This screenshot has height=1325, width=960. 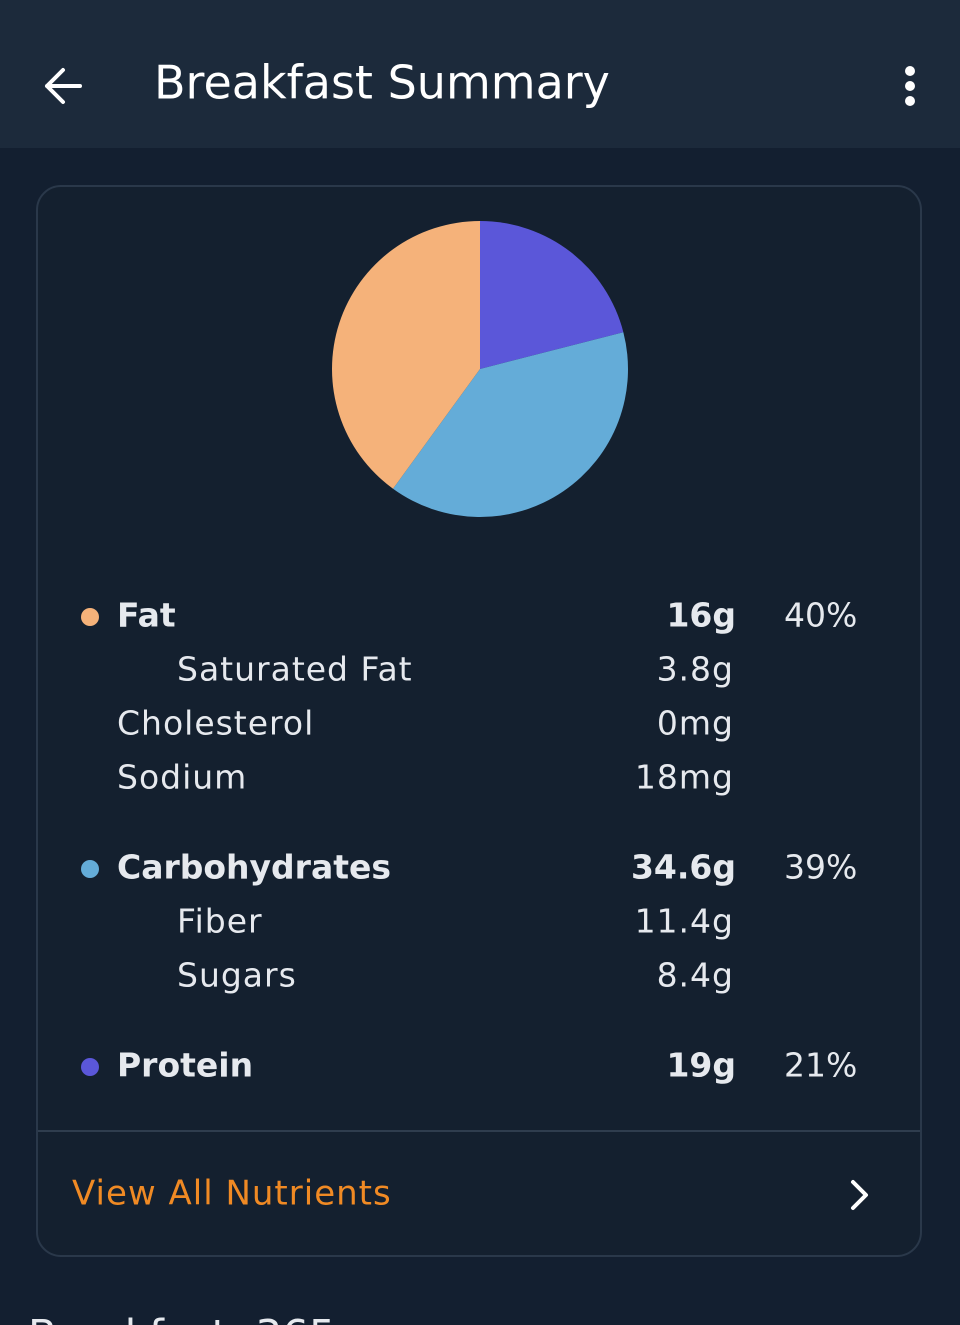 I want to click on screen-title: Breakfast Summary, so click(x=382, y=83).